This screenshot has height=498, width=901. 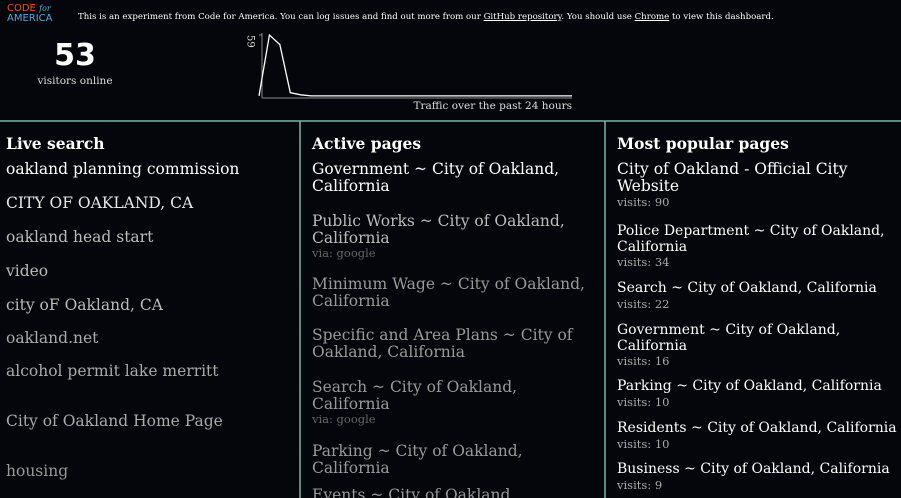 I want to click on search-item: oakland.net, so click(x=52, y=338).